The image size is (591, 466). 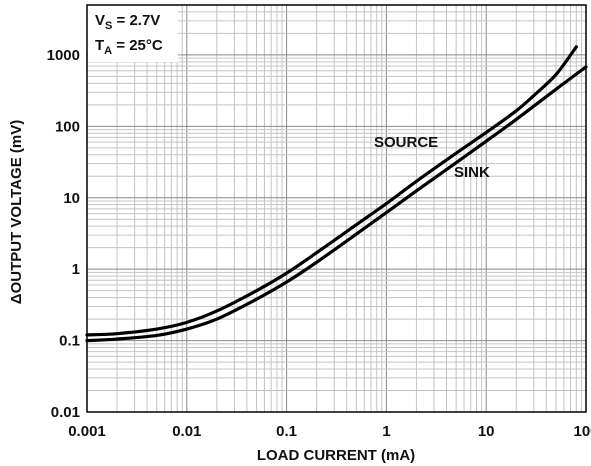 What do you see at coordinates (16, 212) in the screenshot?
I see `y-axis-label: ΔOUTPUT VOLTAGE (mV)` at bounding box center [16, 212].